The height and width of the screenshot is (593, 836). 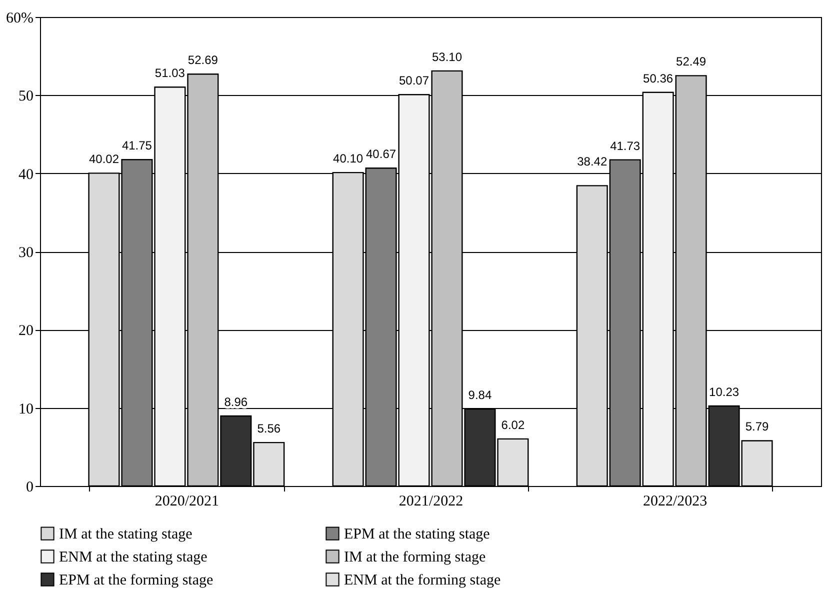 I want to click on data-label: 38.42, so click(x=592, y=161).